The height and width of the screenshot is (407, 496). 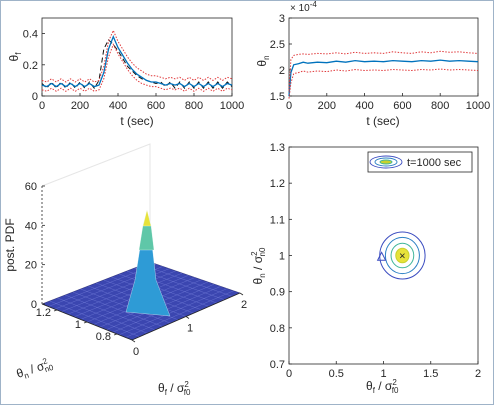 I want to click on panel-theta-n-lines, so click(x=383, y=74).